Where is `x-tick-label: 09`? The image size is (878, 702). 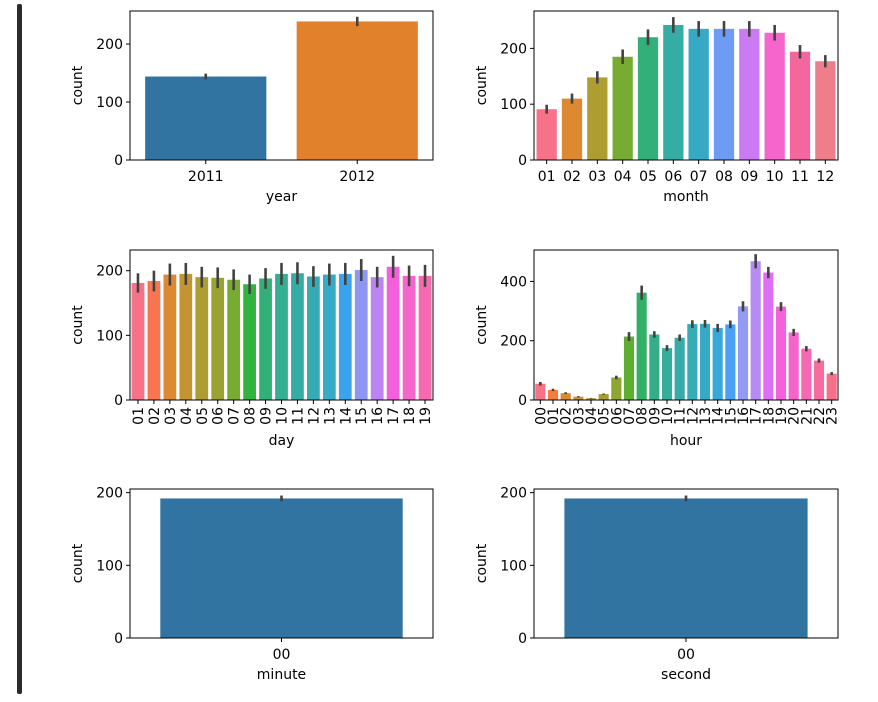
x-tick-label: 09 is located at coordinates (749, 177).